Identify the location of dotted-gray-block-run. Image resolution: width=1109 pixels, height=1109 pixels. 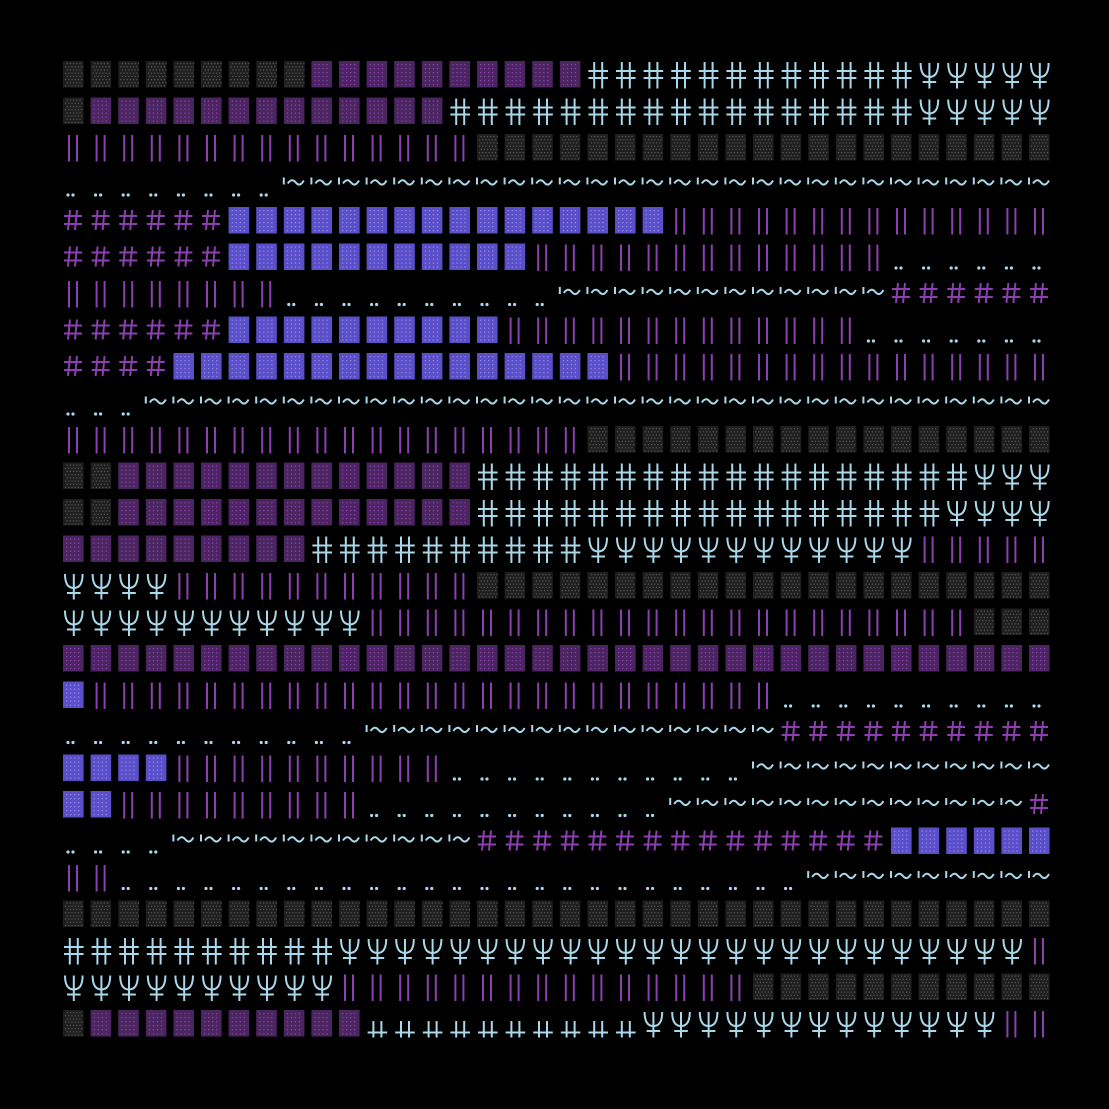
(73, 1023).